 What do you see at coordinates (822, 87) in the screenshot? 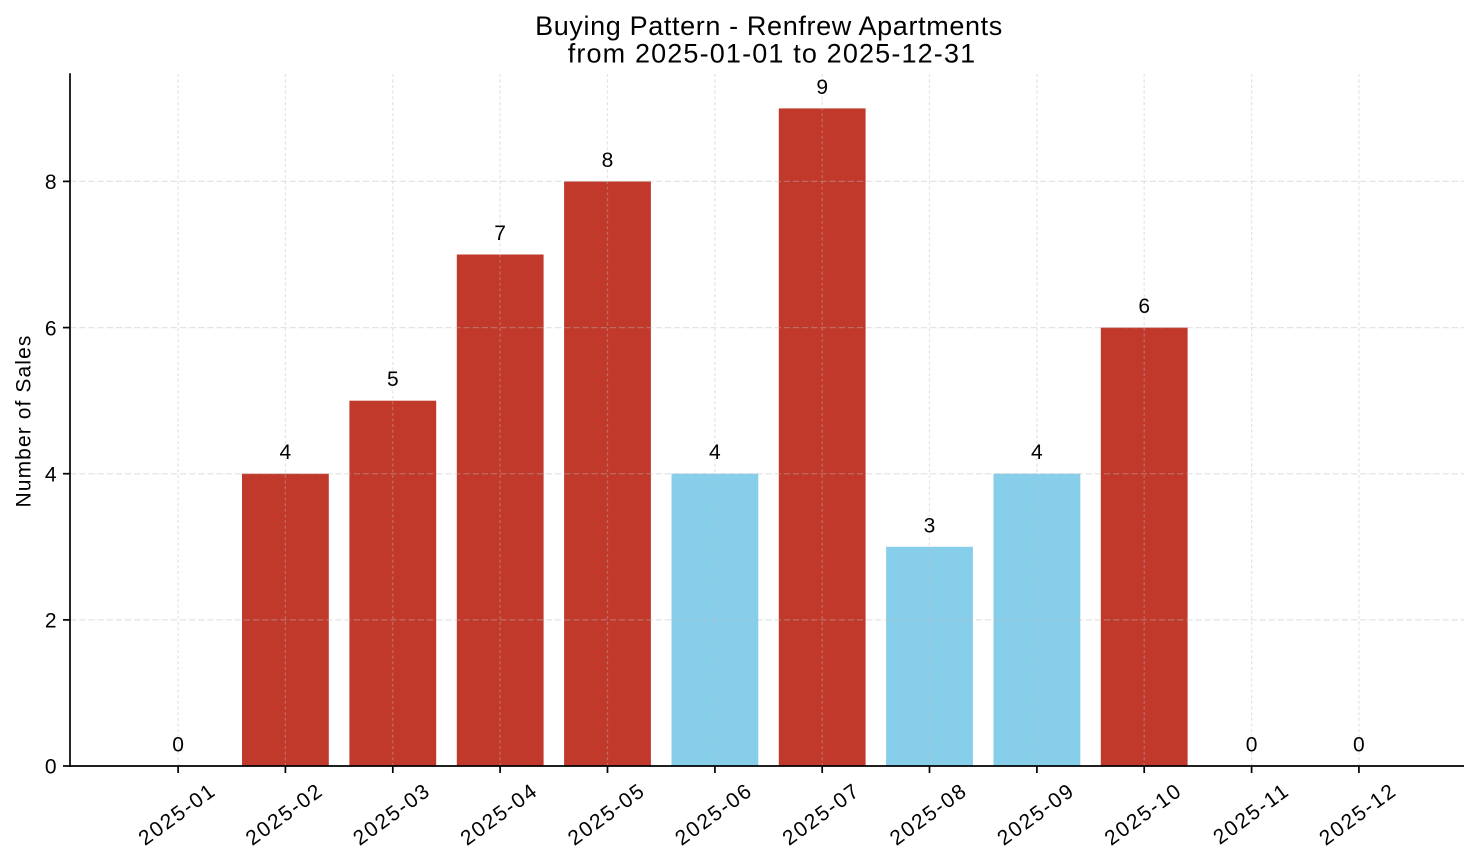
I see `svg-text: 9` at bounding box center [822, 87].